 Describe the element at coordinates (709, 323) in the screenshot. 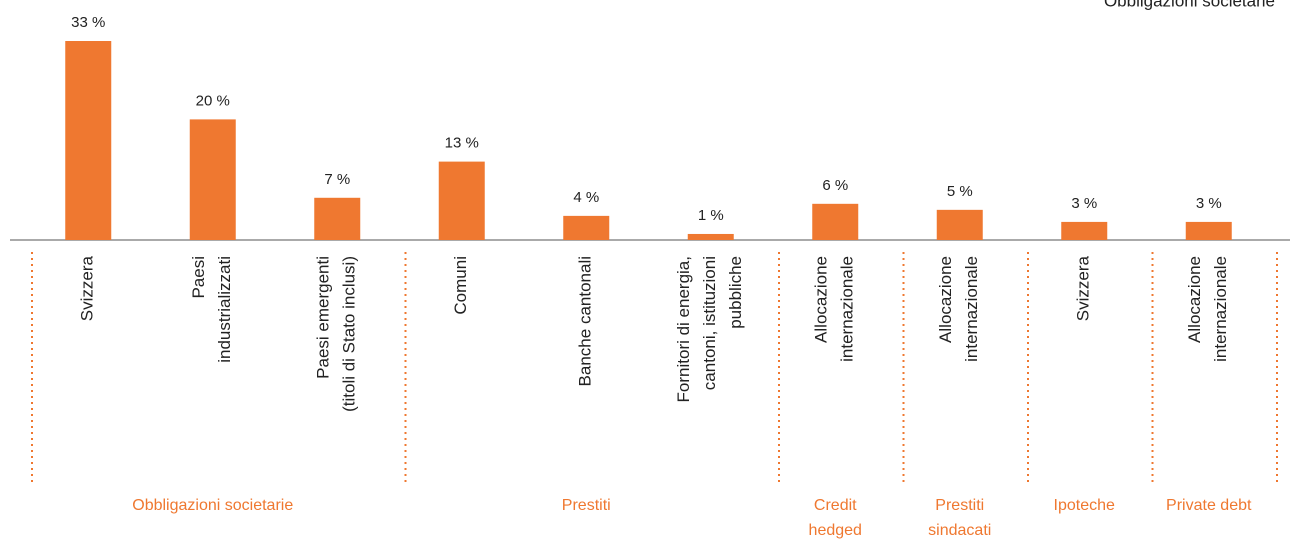

I see `category-label: cantoni, istituzioni` at that location.